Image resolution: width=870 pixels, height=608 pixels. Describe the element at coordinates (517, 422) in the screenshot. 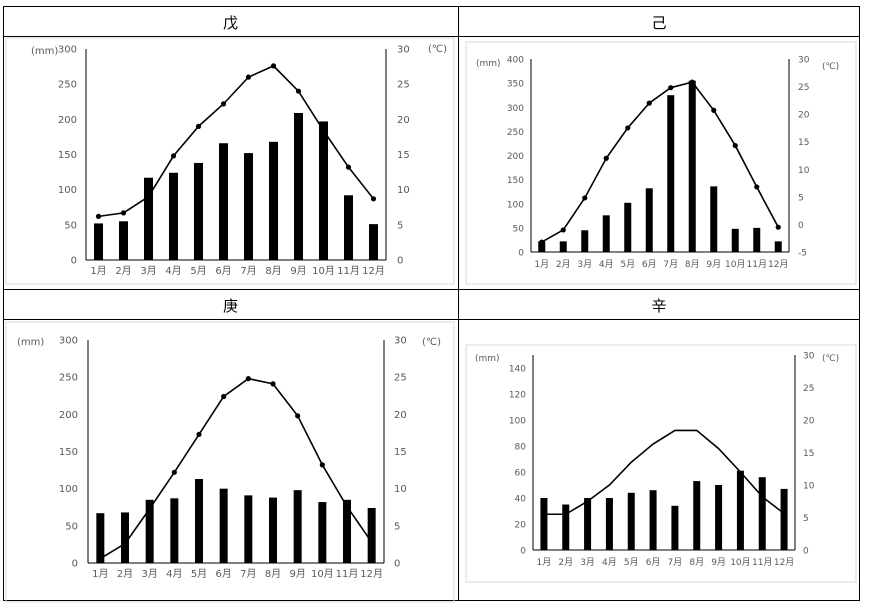

I see `chart-xin-left-tick-label: 100` at that location.